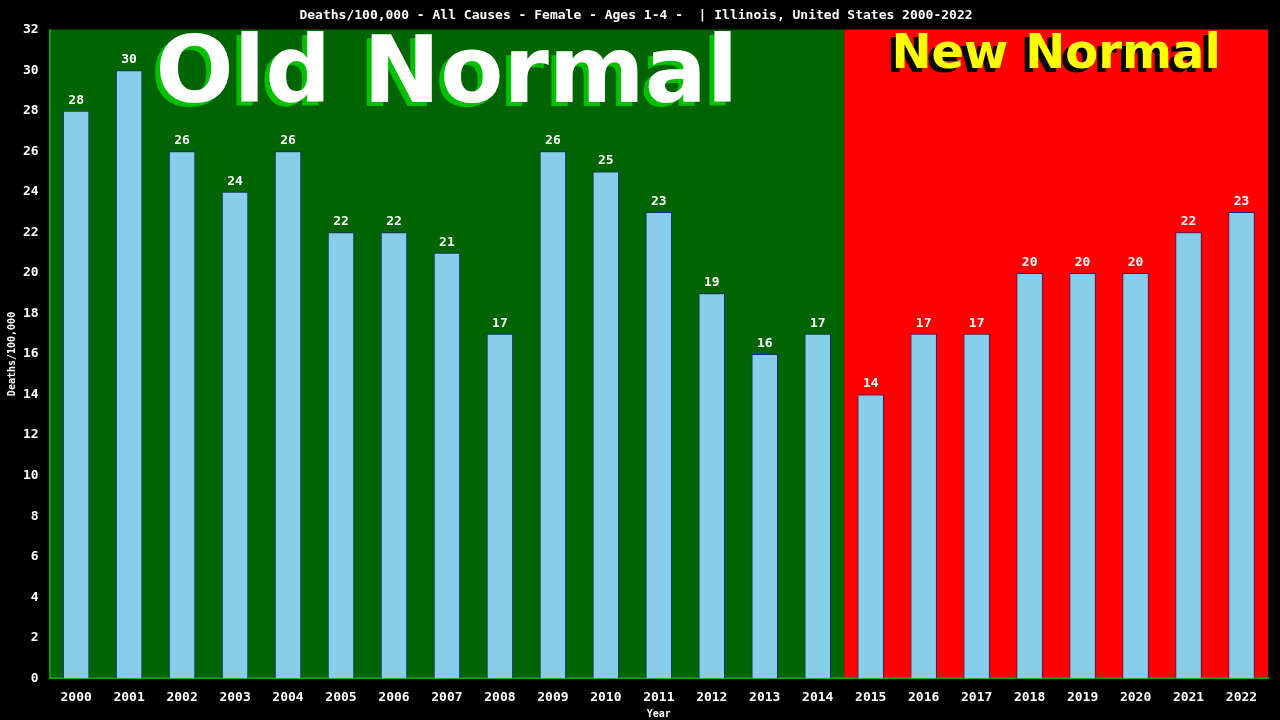  Describe the element at coordinates (31, 434) in the screenshot. I see `y-tick-label: 12` at that location.